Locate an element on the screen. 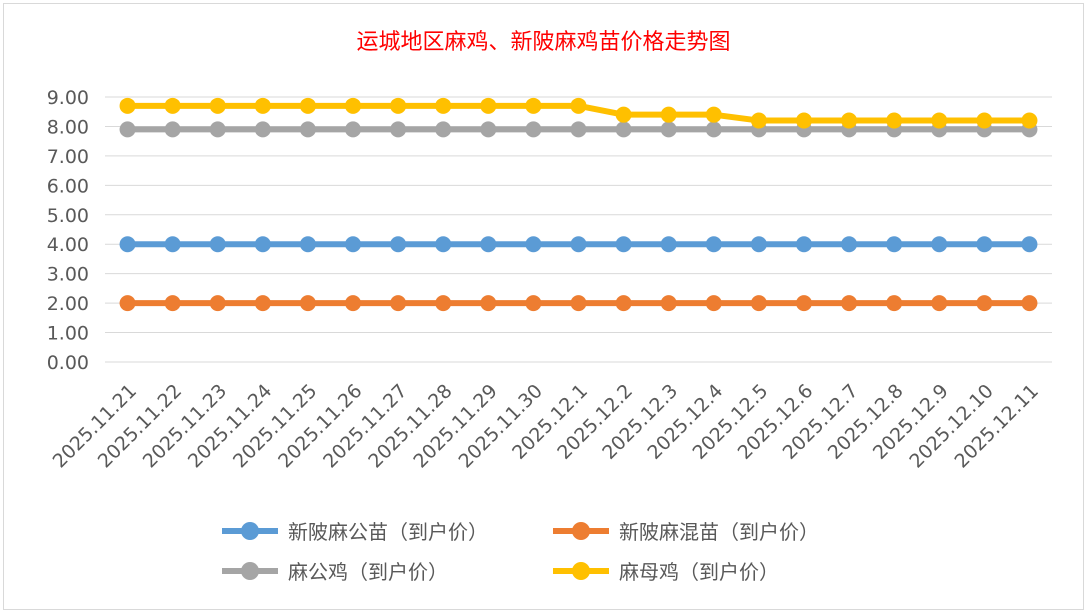  y-tick-label: 2.00 is located at coordinates (68, 304).